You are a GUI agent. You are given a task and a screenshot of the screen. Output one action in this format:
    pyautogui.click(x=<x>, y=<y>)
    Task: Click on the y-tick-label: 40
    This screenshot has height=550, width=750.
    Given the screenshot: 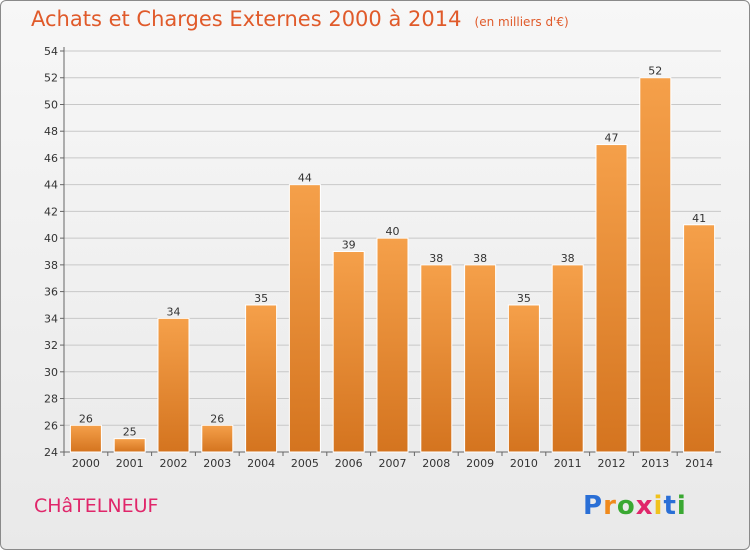 What is the action you would take?
    pyautogui.click(x=51, y=238)
    